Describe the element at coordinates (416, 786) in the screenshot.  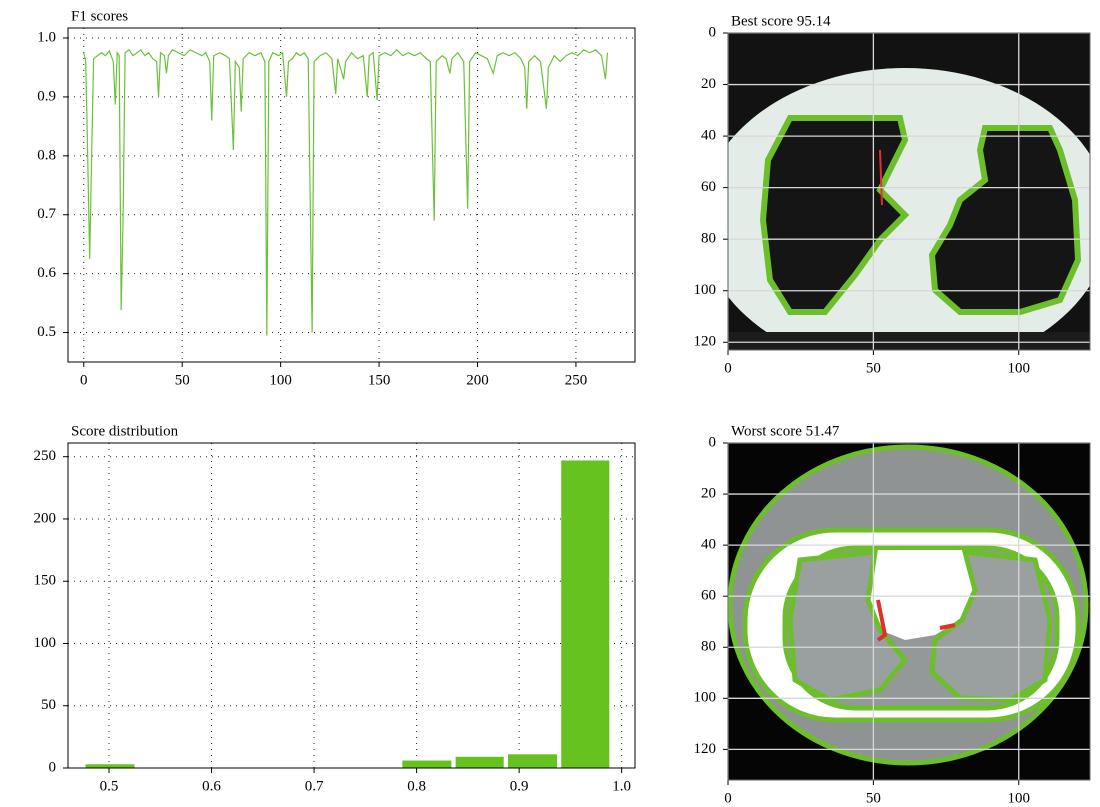
I see `x-tick-label: 0.8` at that location.